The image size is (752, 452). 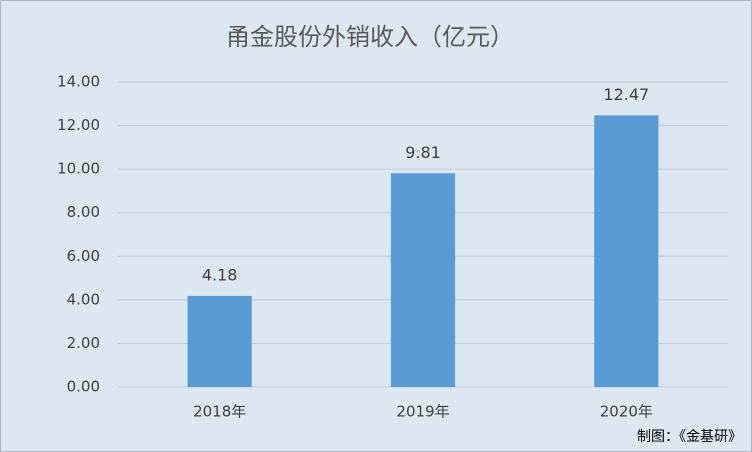 What do you see at coordinates (78, 169) in the screenshot?
I see `y-tick-label: 10.00` at bounding box center [78, 169].